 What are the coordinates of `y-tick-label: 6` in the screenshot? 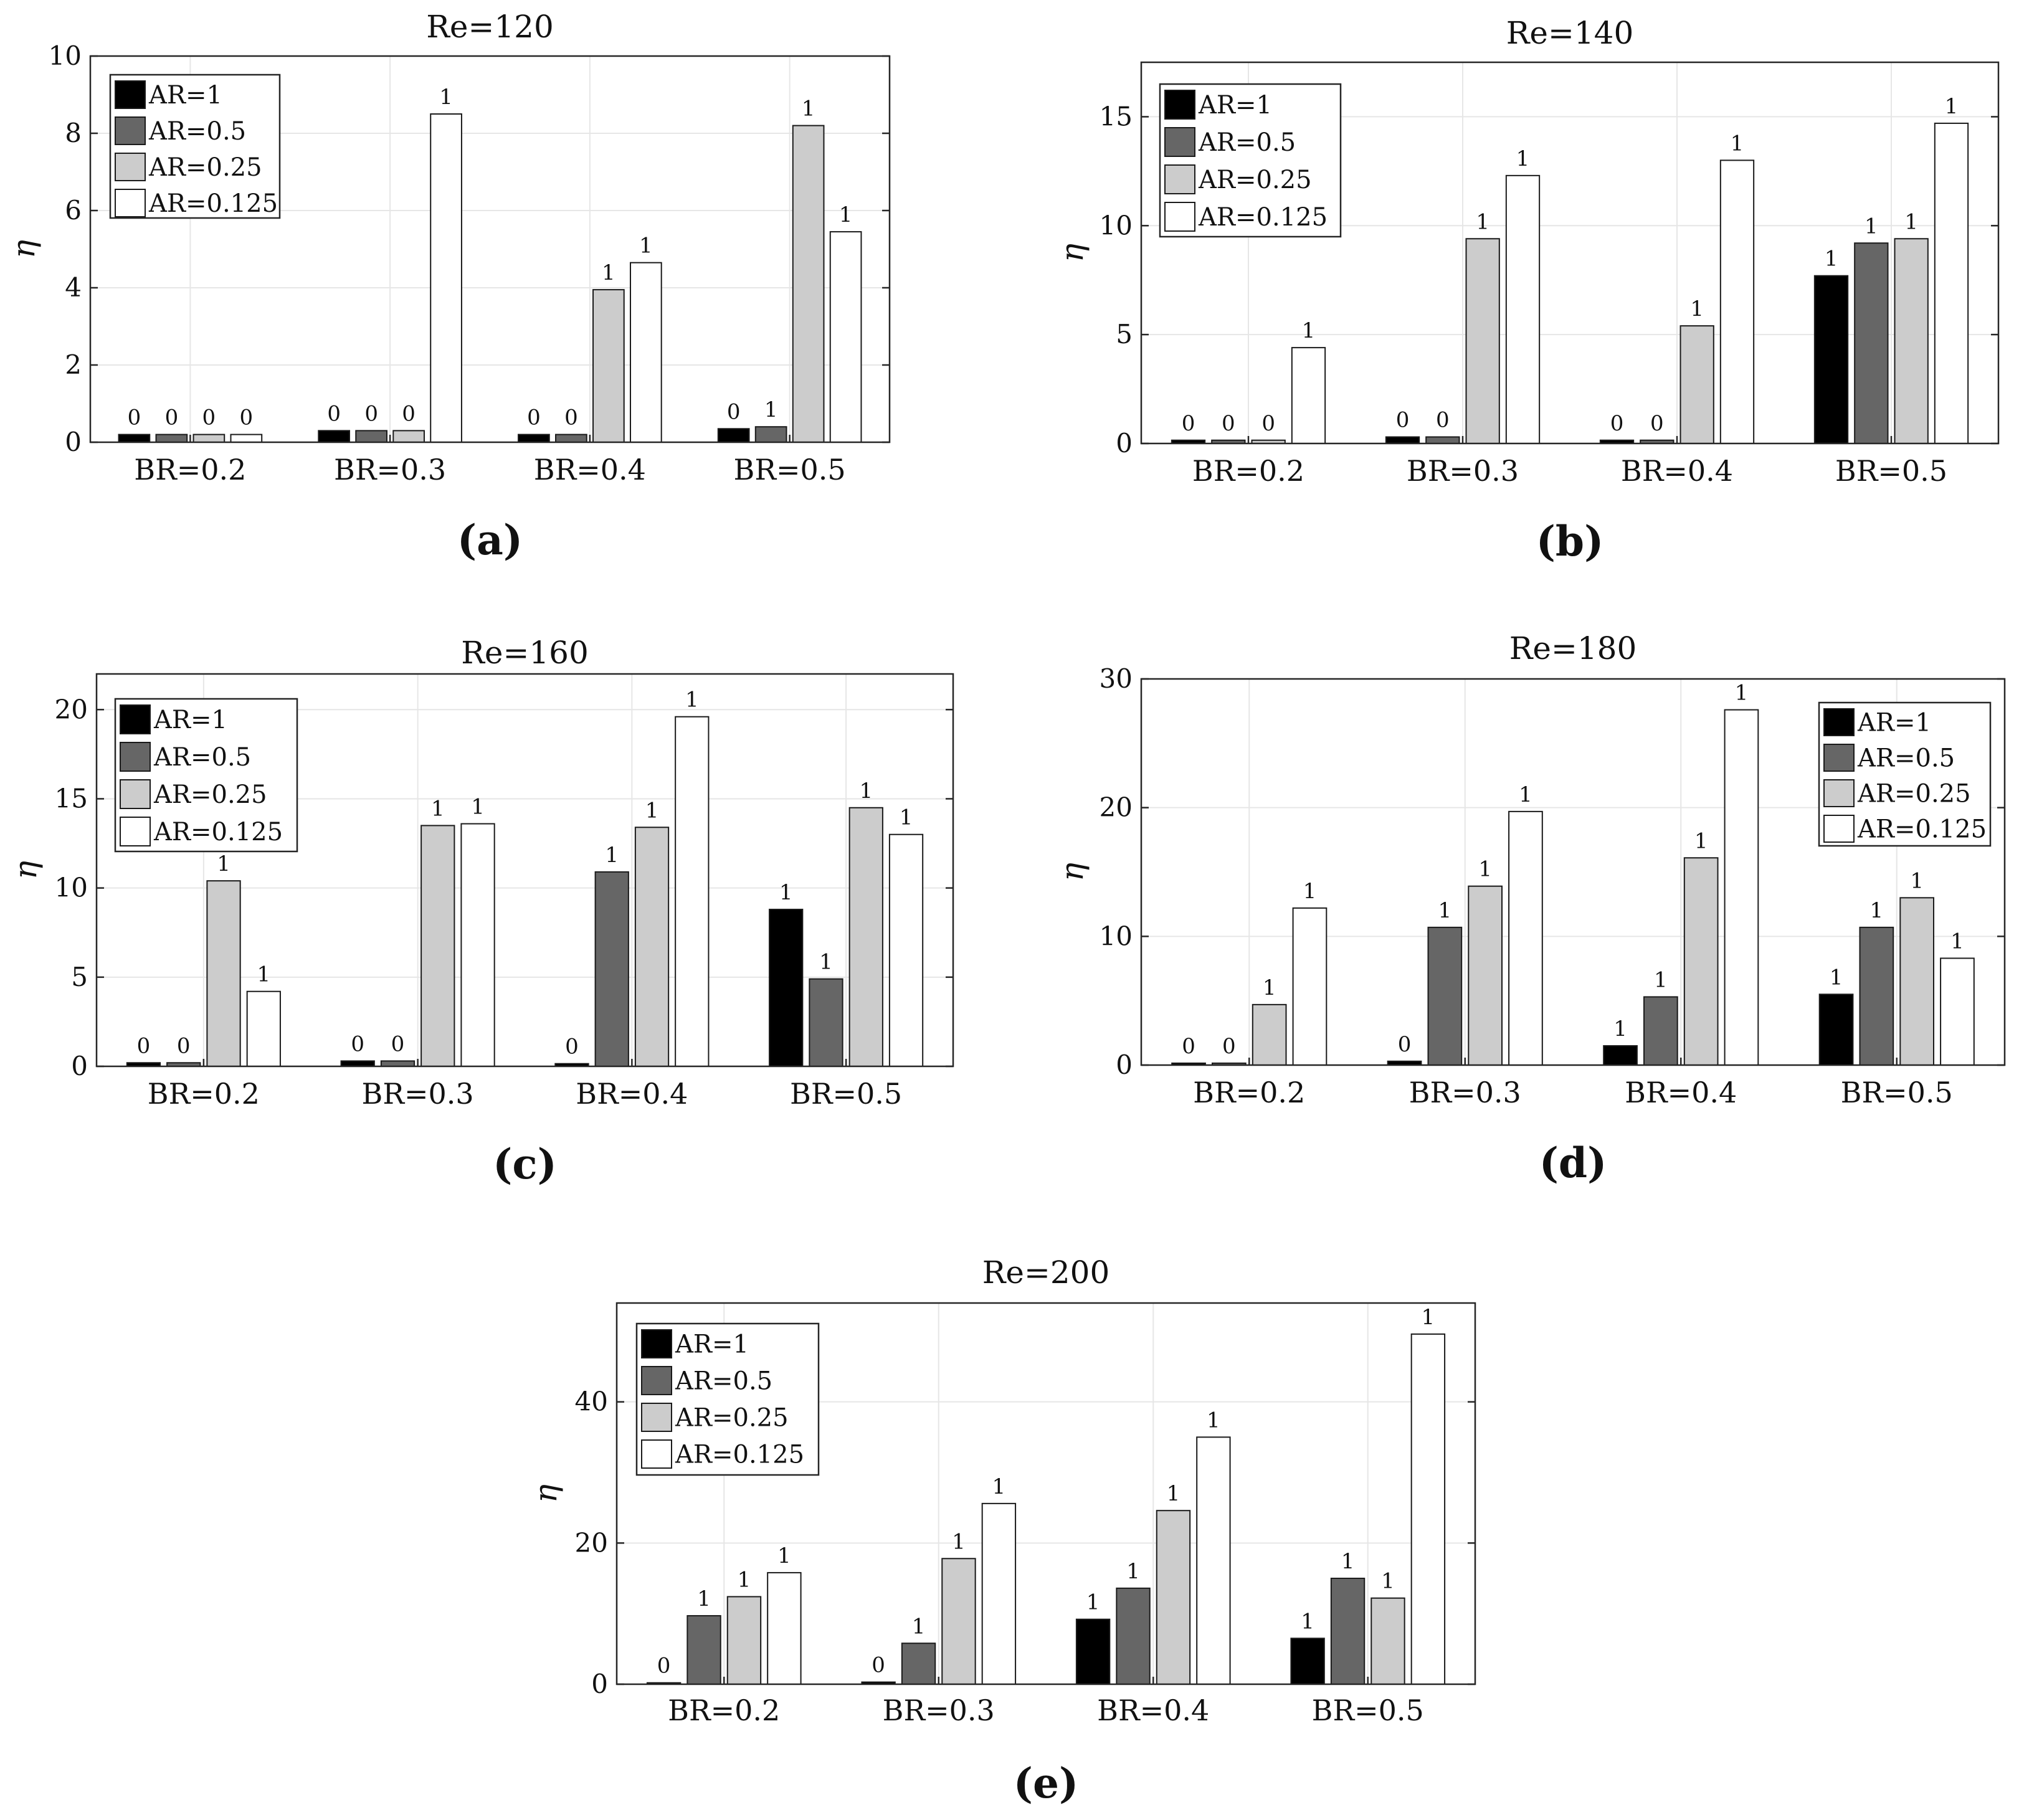 It's located at (73, 210).